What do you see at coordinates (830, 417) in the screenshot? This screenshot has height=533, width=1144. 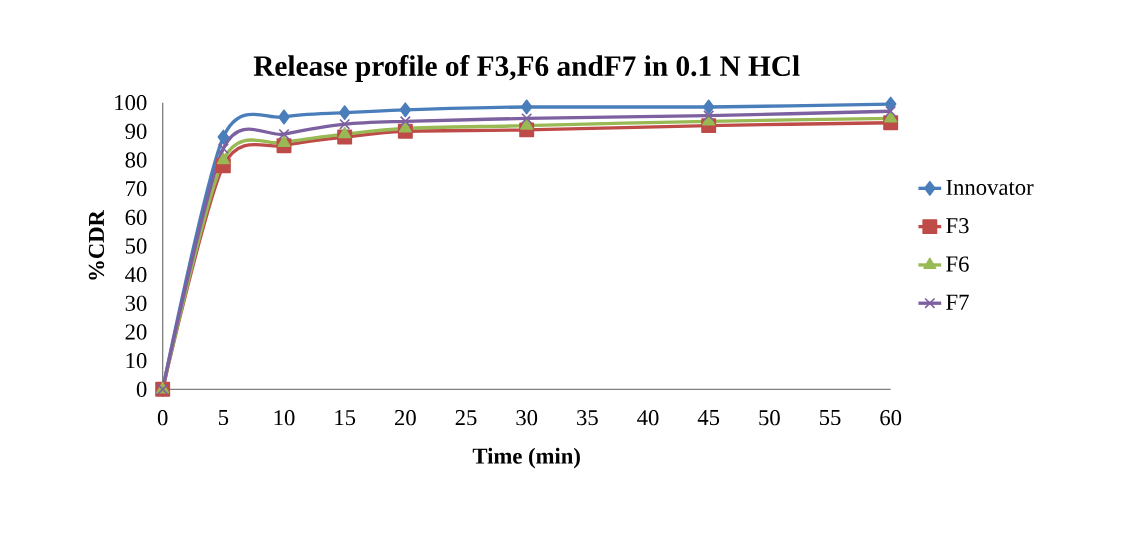 I see `x-tick-label: 55` at bounding box center [830, 417].